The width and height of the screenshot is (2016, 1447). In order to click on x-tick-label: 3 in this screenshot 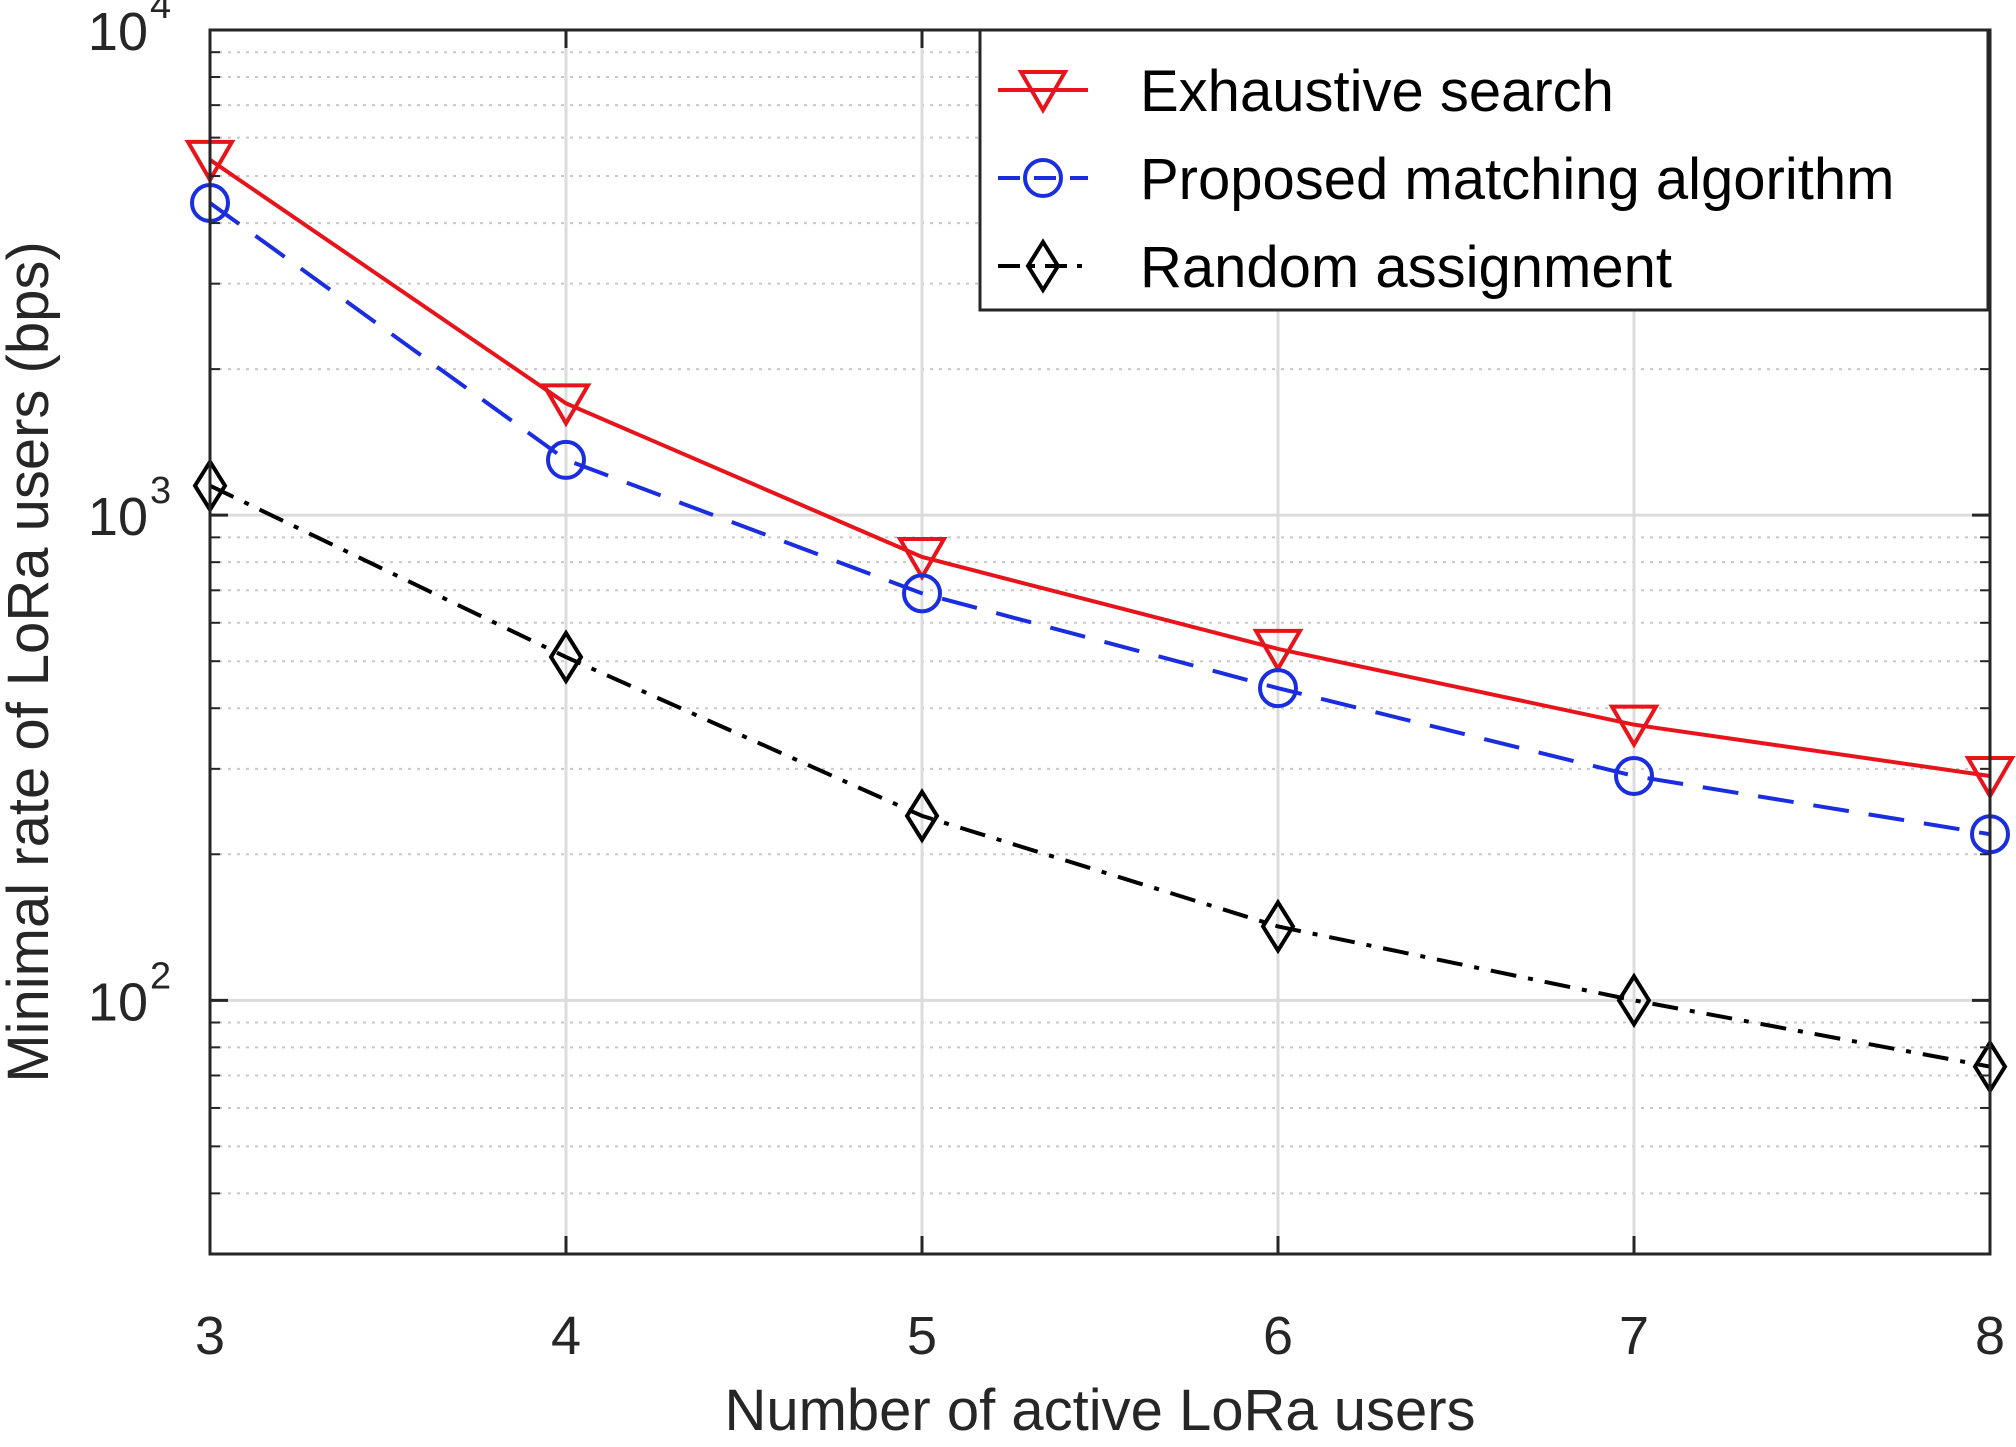, I will do `click(210, 1336)`.